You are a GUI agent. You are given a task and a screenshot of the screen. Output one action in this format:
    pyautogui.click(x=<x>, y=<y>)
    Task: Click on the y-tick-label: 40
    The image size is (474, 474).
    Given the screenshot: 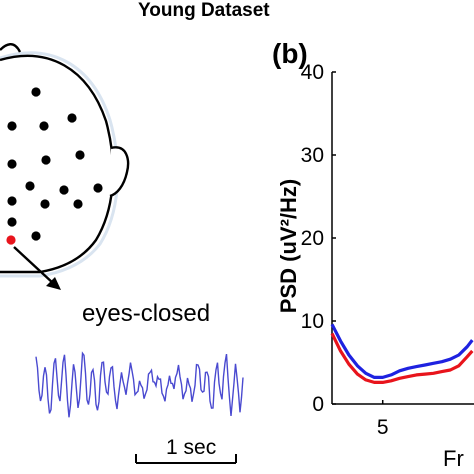 What is the action you would take?
    pyautogui.click(x=312, y=72)
    